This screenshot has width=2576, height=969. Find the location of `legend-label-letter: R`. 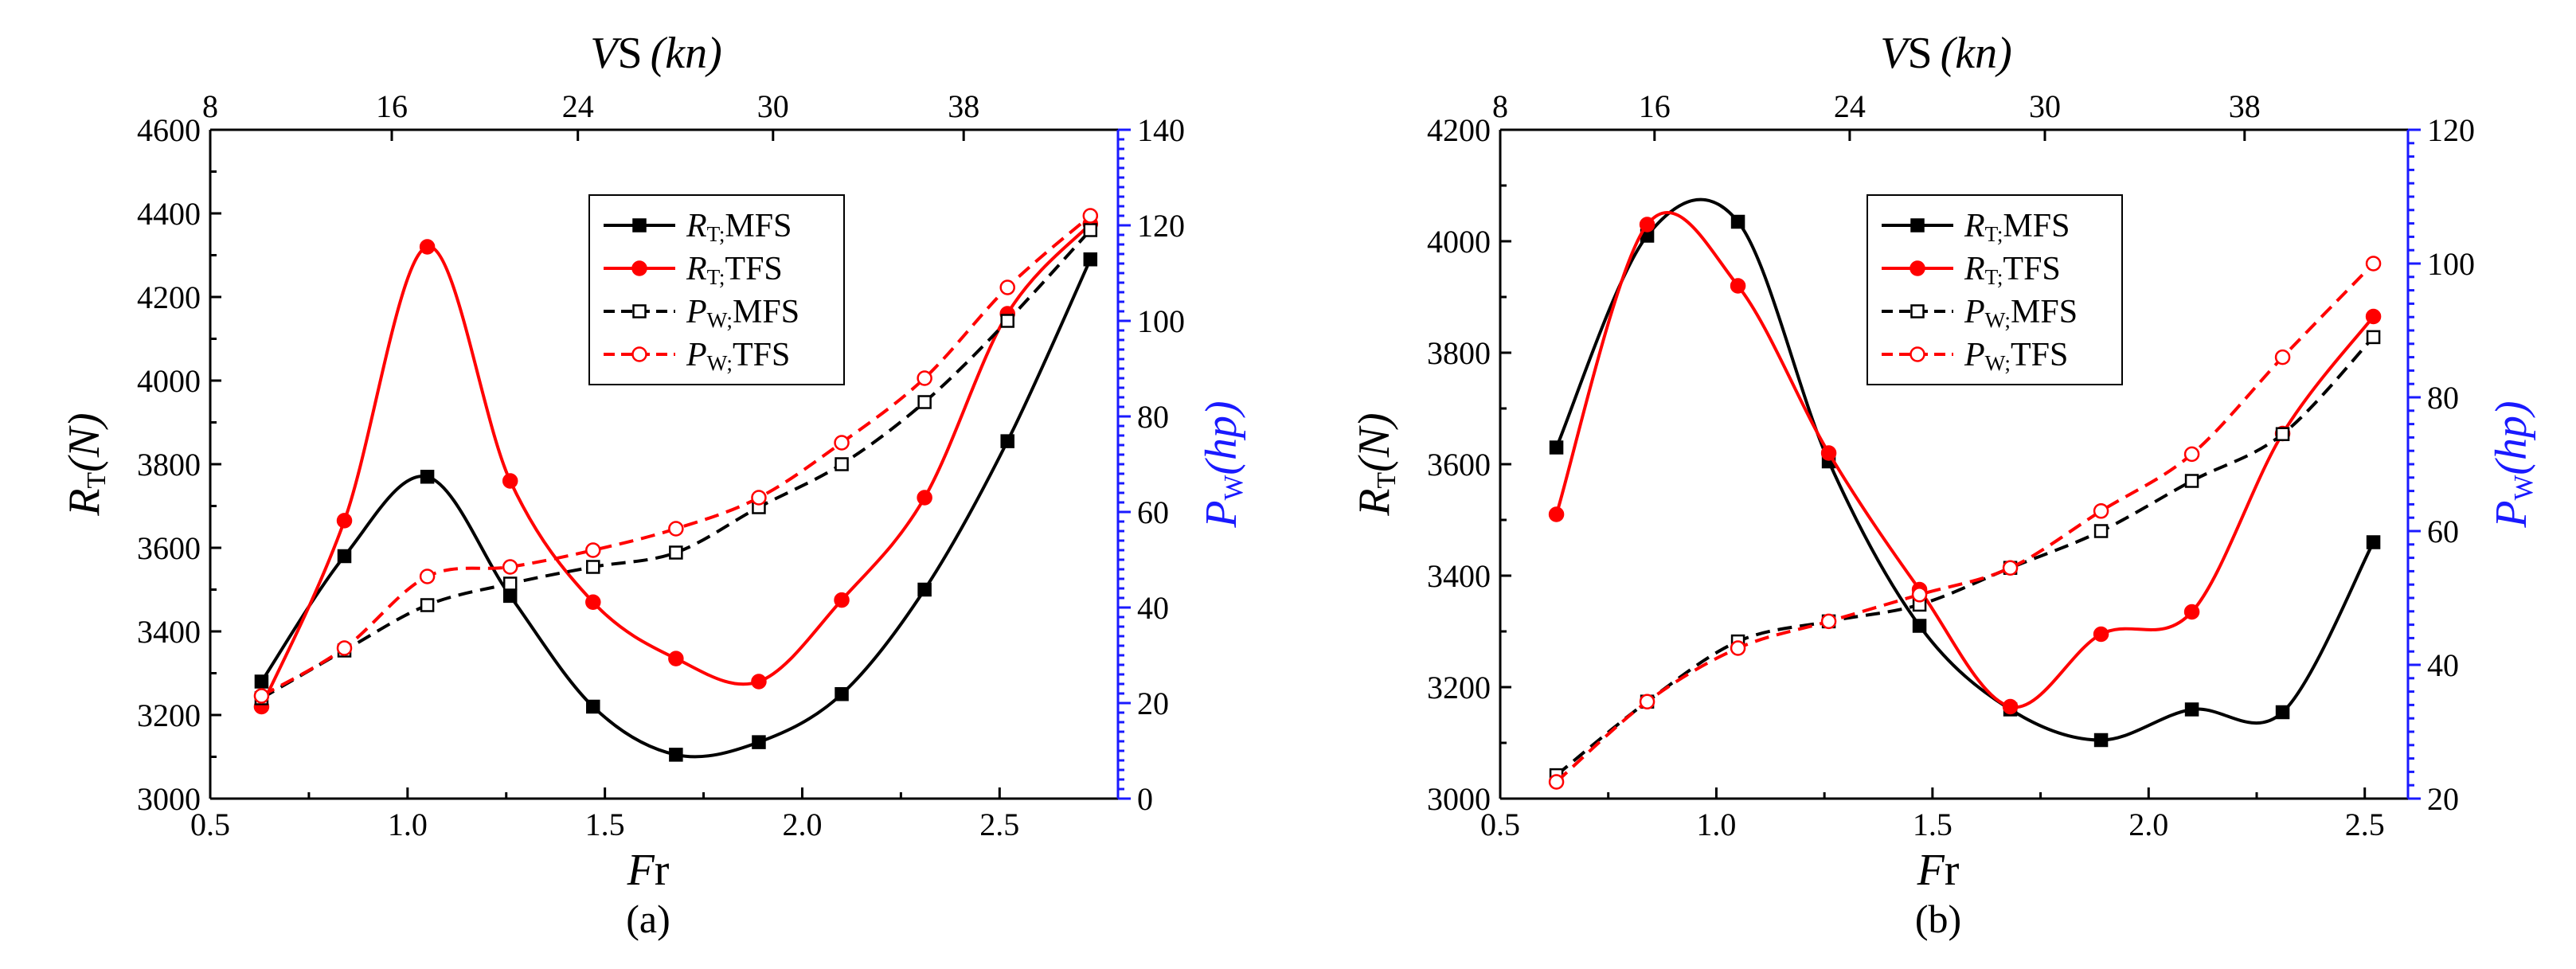

legend-label-letter: R is located at coordinates (696, 226).